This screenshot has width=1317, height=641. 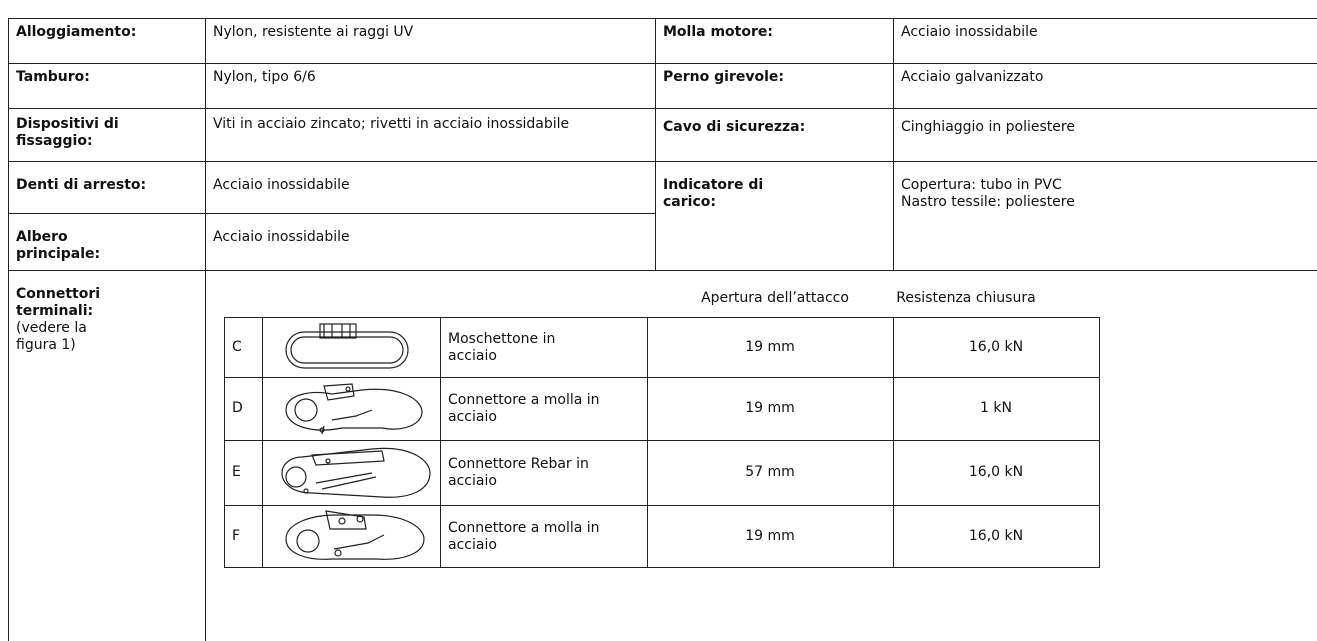 I want to click on connectors-note: (vedere la figura 1), so click(x=51, y=336).